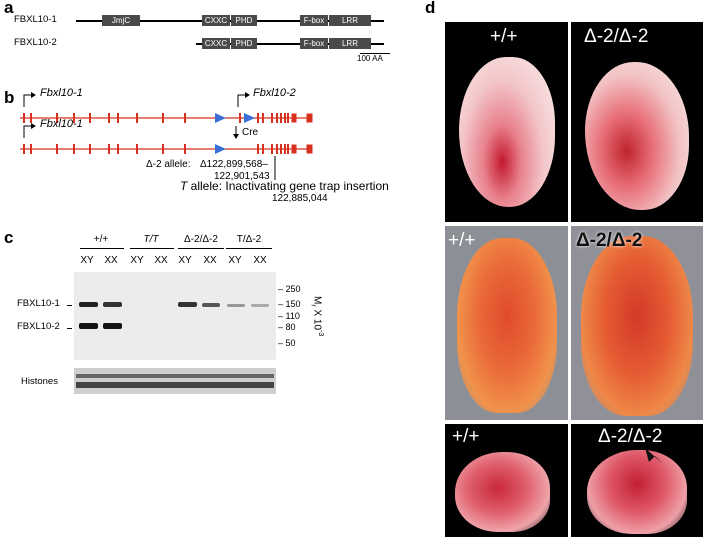 This screenshot has width=709, height=537. Describe the element at coordinates (61, 93) in the screenshot. I see `gene-label-fbxl10-1-top: Fbxl10-1` at that location.